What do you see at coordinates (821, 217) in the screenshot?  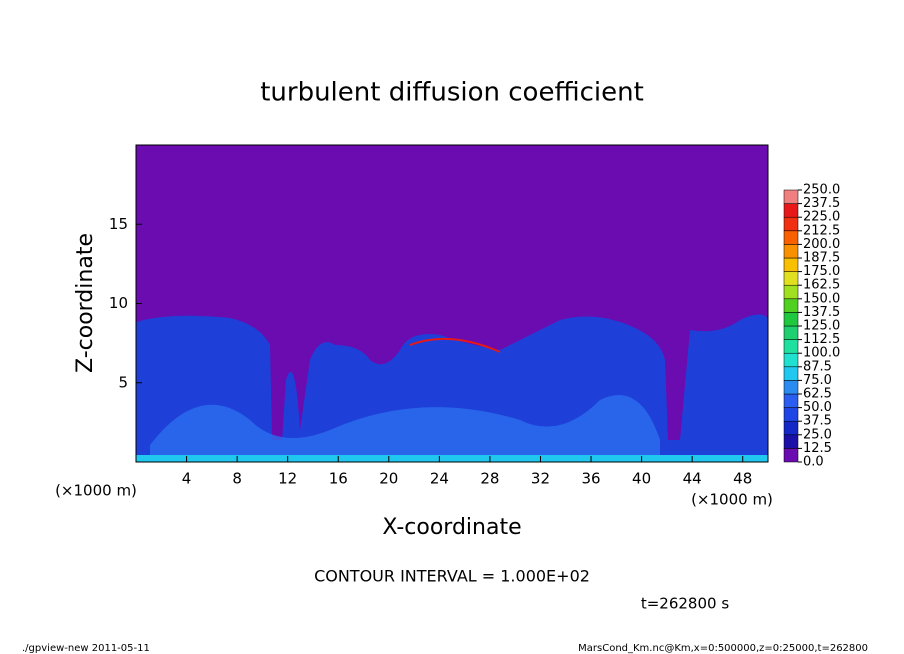 I see `colorbar-label: 225.0` at bounding box center [821, 217].